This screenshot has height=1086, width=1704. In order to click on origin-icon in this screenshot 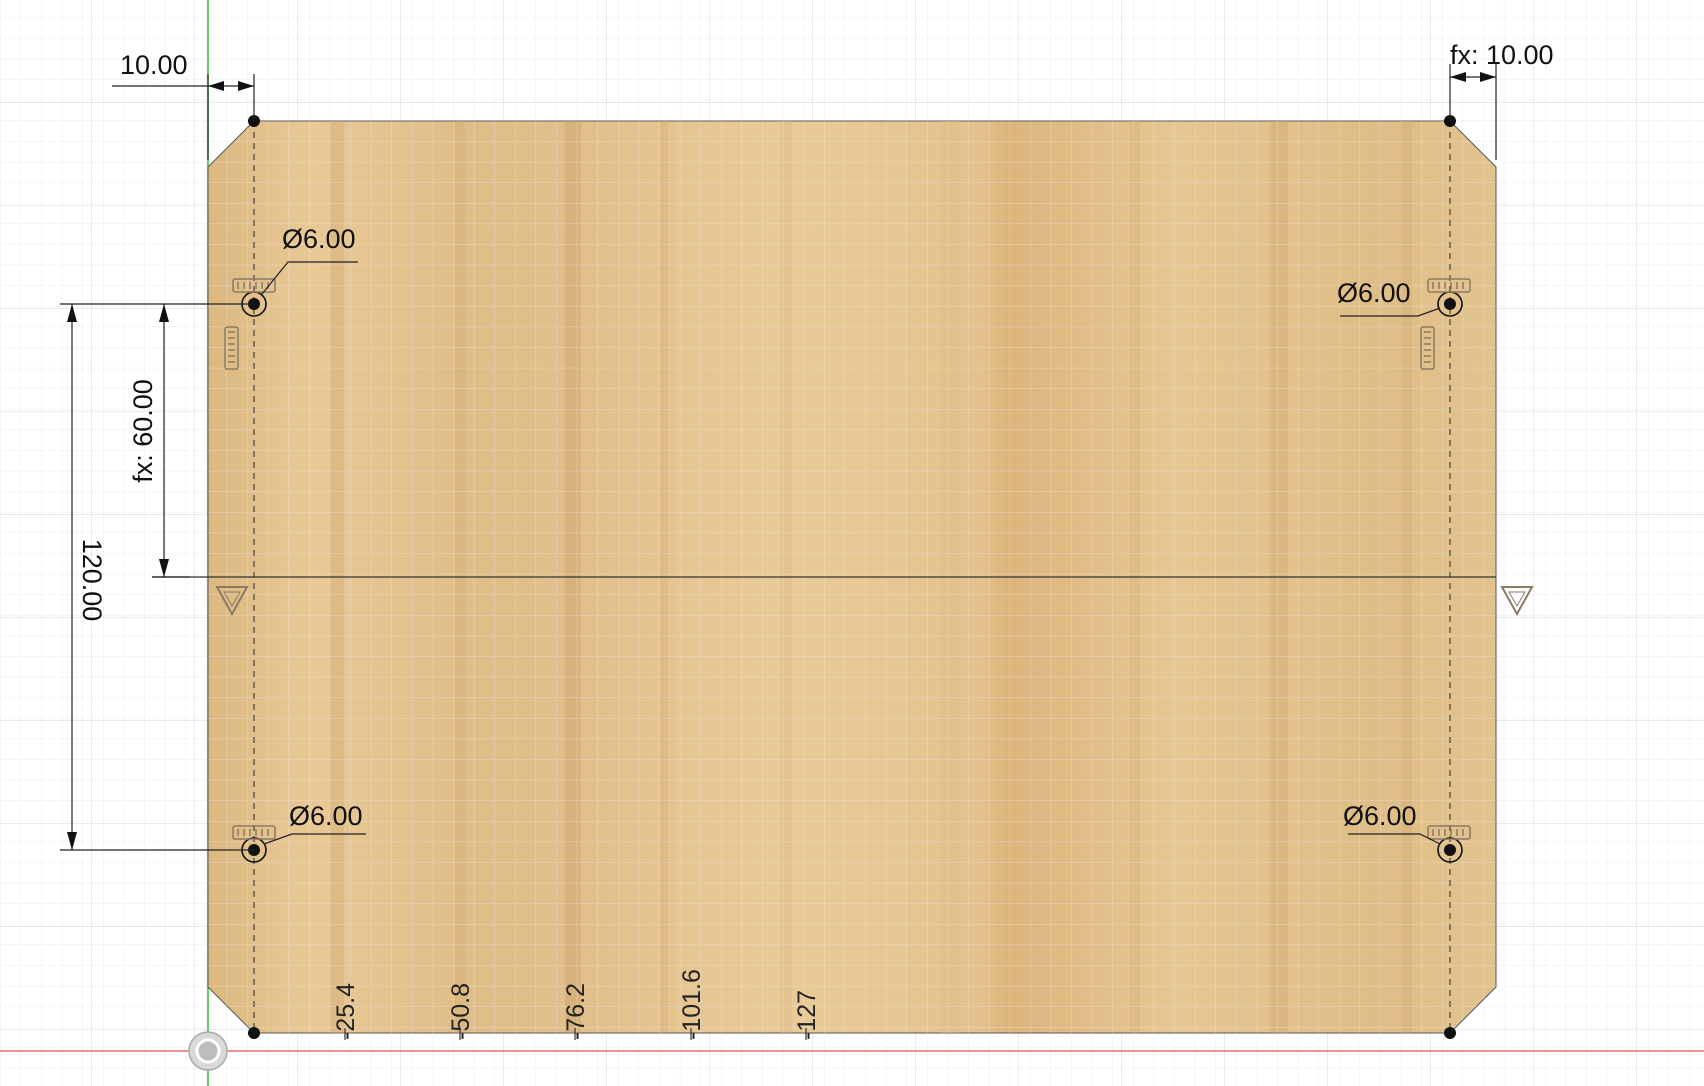, I will do `click(208, 1051)`.